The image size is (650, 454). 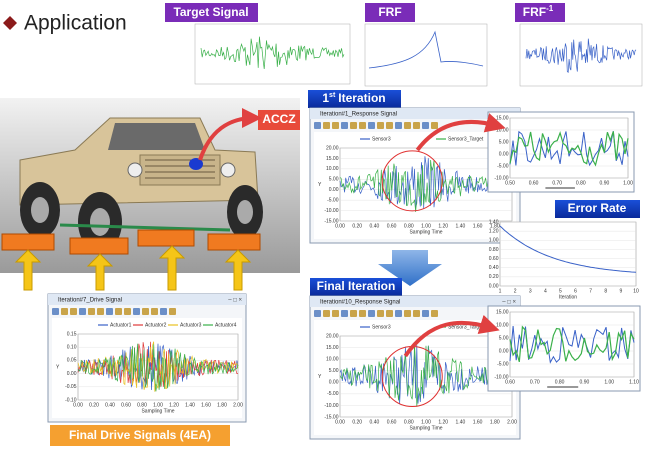 I want to click on x-tick-label: 1.40, so click(x=190, y=405).